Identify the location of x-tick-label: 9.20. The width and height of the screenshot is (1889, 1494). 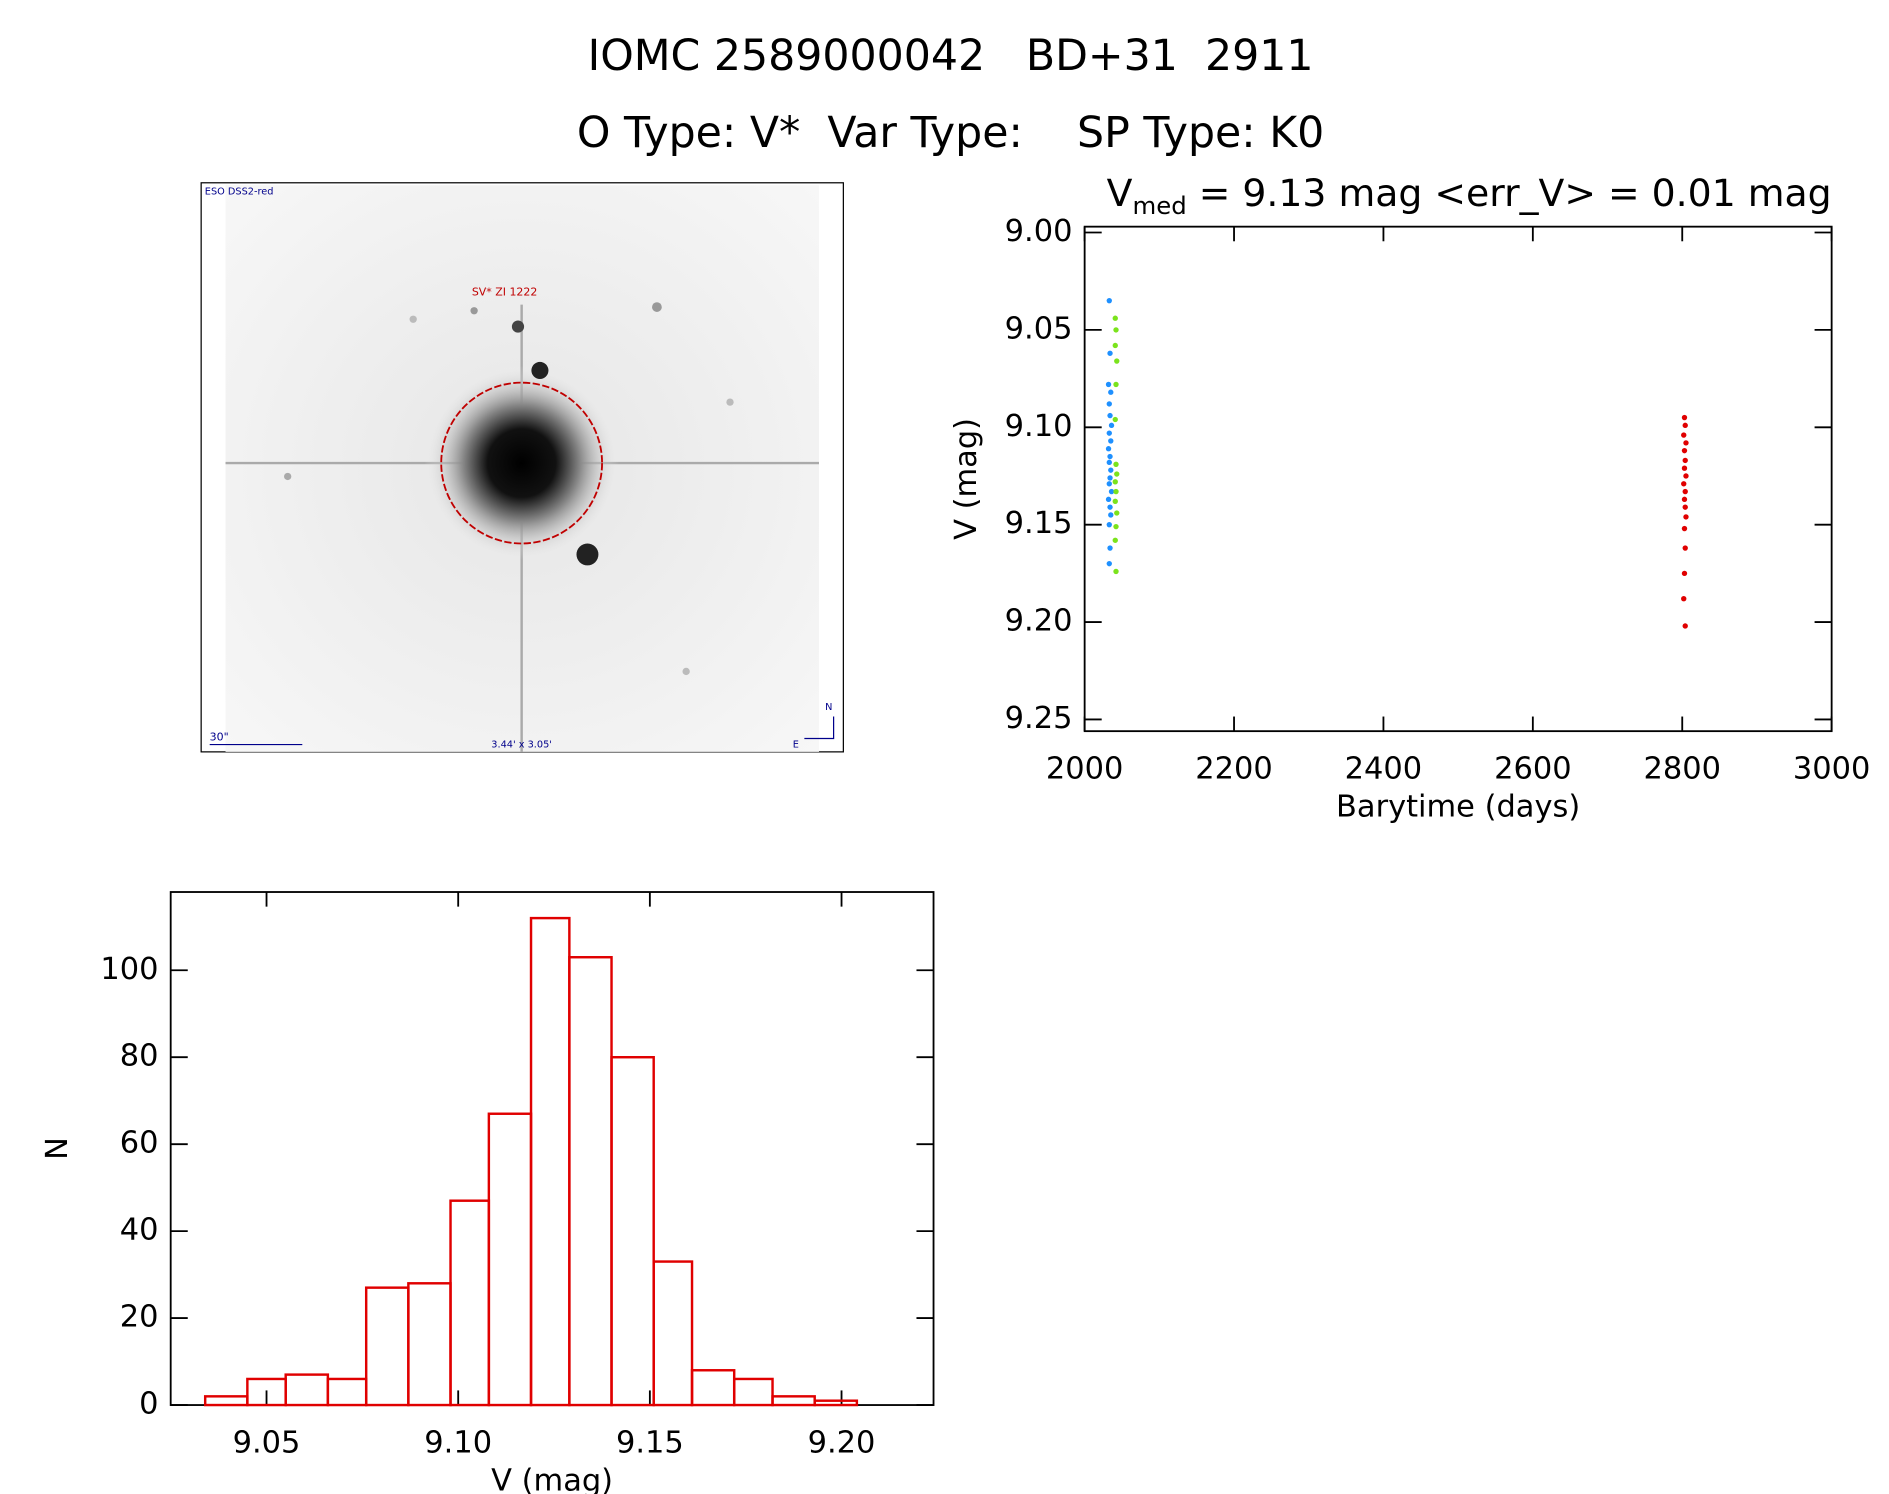
(842, 1443).